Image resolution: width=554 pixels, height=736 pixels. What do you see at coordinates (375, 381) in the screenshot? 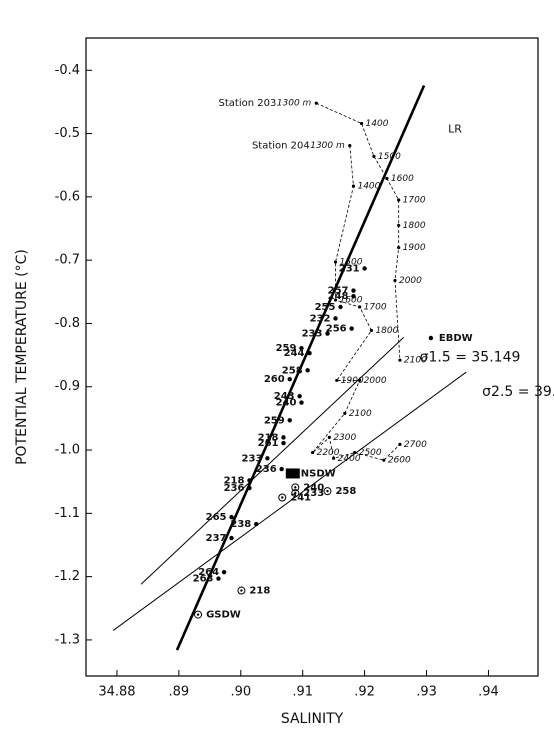
I see `depth-label: 2000` at bounding box center [375, 381].